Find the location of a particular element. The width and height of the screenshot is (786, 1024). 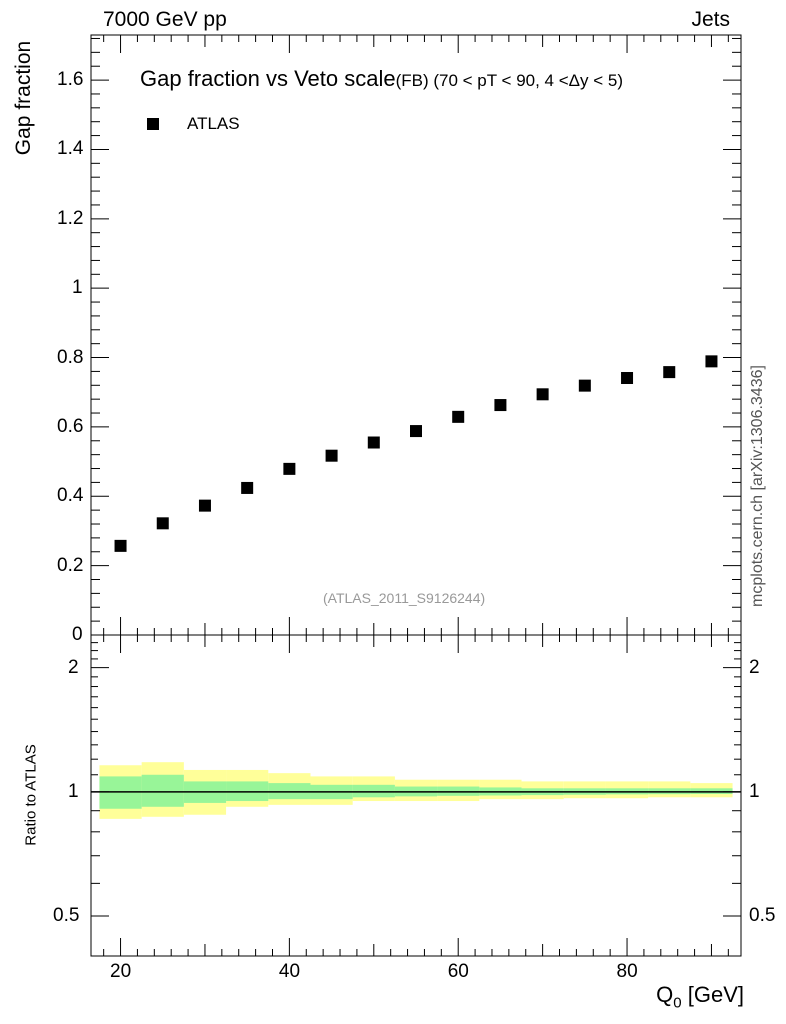

header-right-label: Jets is located at coordinates (710, 19).